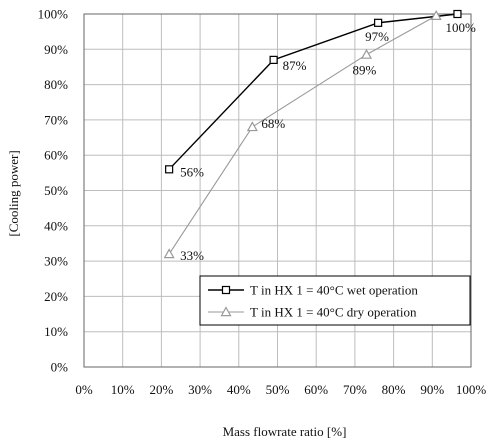  Describe the element at coordinates (334, 290) in the screenshot. I see `legend-label: T in HX 1 = 40°C wet operation` at that location.